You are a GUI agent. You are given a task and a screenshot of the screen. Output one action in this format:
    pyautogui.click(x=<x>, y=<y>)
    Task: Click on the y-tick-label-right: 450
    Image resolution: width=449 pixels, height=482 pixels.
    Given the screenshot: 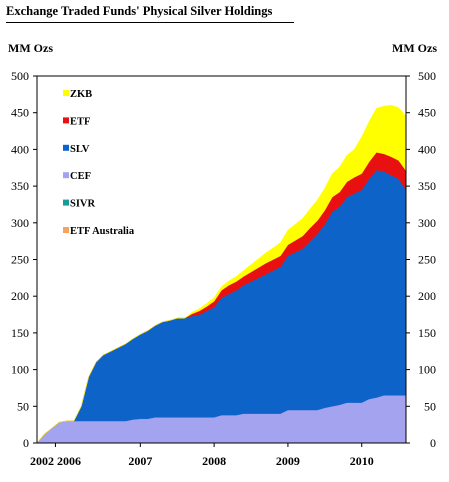 What is the action you would take?
    pyautogui.click(x=427, y=113)
    